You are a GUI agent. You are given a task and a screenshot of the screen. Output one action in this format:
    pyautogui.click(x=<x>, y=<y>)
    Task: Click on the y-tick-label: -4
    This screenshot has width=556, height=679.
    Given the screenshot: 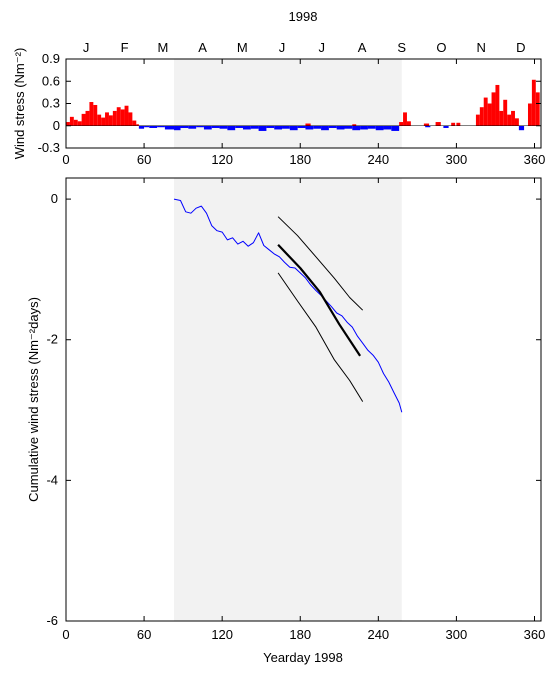 What is the action you would take?
    pyautogui.click(x=52, y=479)
    